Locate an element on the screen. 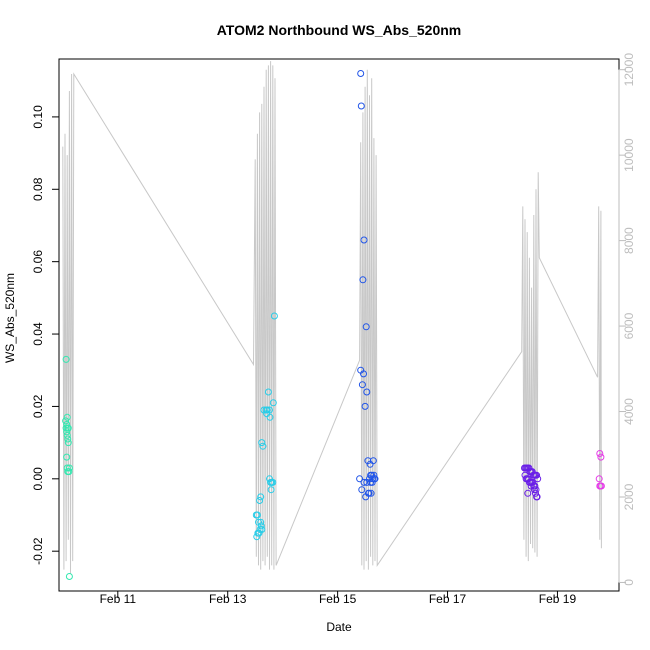 Image resolution: width=650 pixels, height=650 pixels. y-tick-label: 0.10 is located at coordinates (38, 117).